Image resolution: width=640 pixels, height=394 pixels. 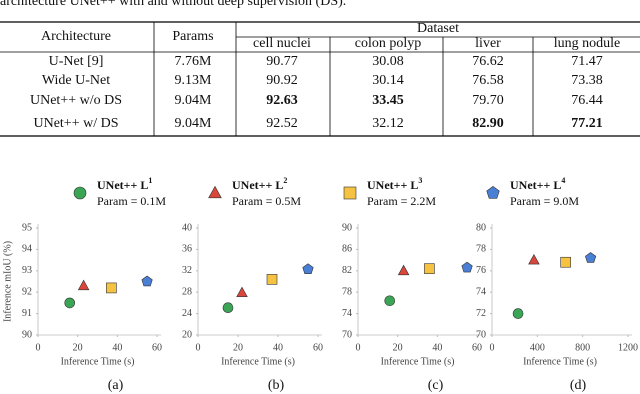 What do you see at coordinates (282, 80) in the screenshot?
I see `table-cell: 90.92` at bounding box center [282, 80].